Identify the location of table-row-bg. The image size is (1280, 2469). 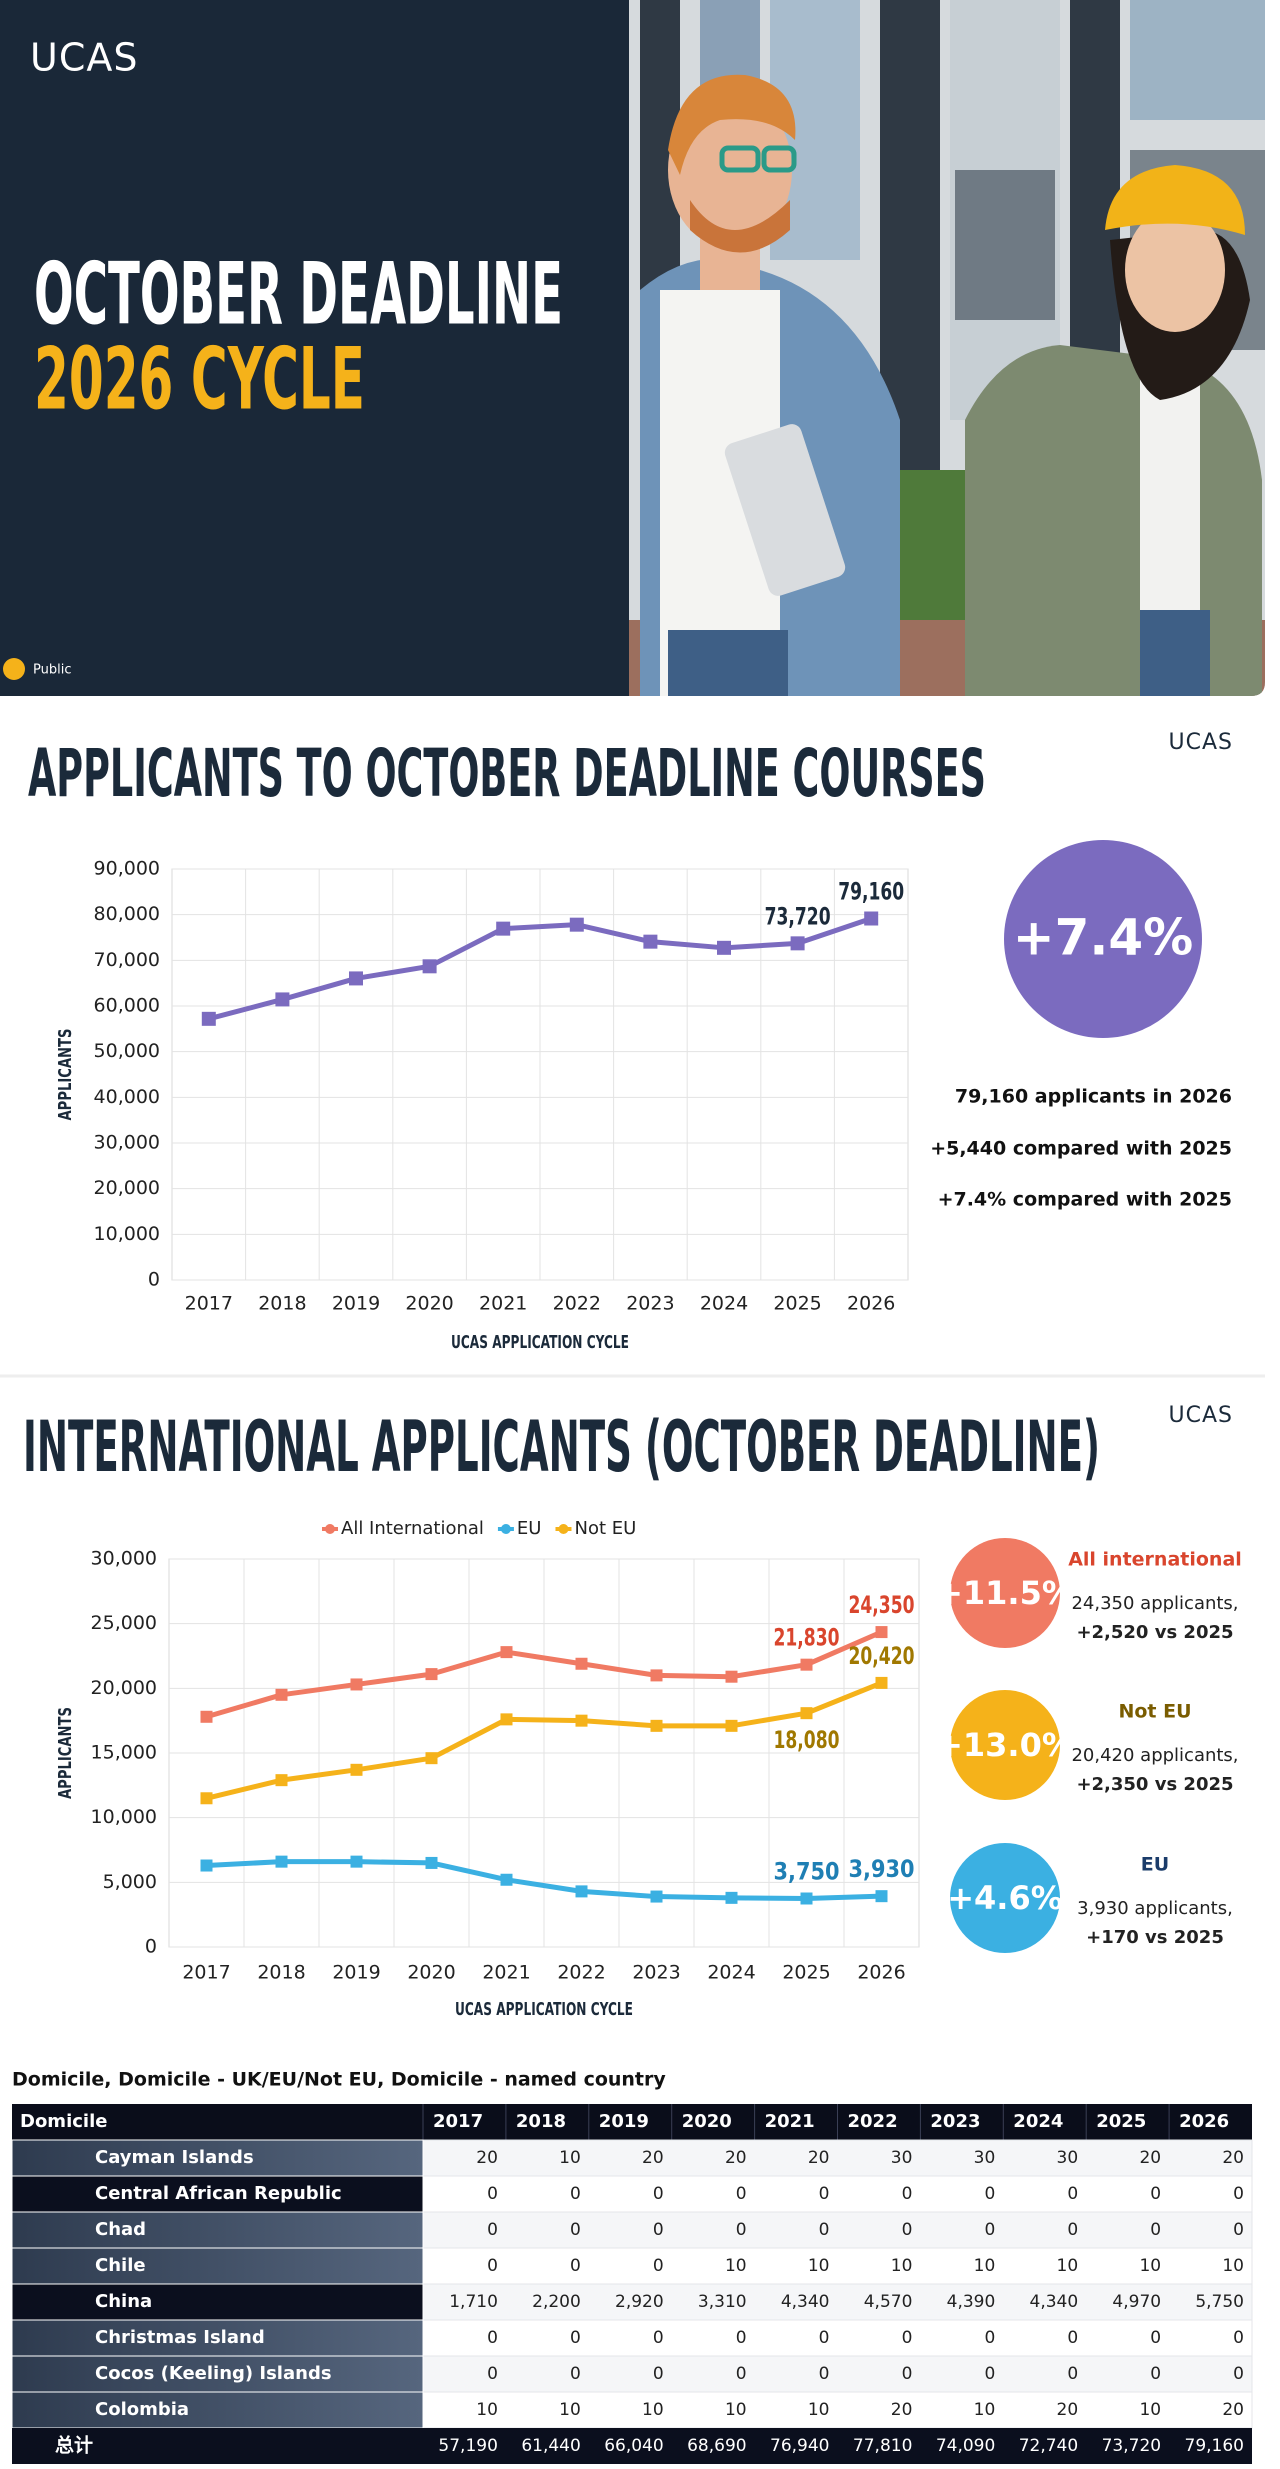
(837, 2374).